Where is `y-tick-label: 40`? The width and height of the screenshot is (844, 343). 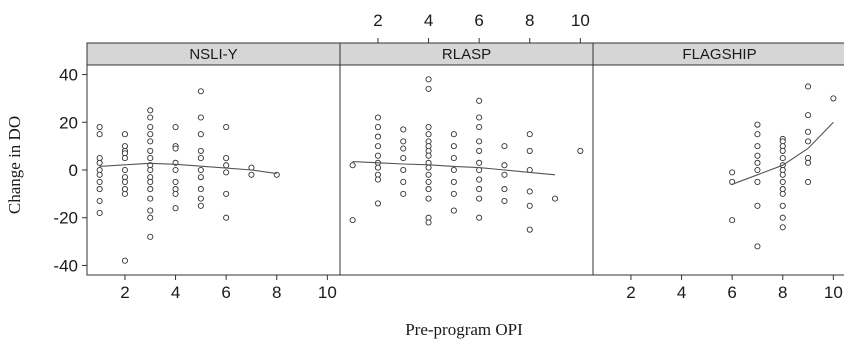
y-tick-label: 40 is located at coordinates (68, 75).